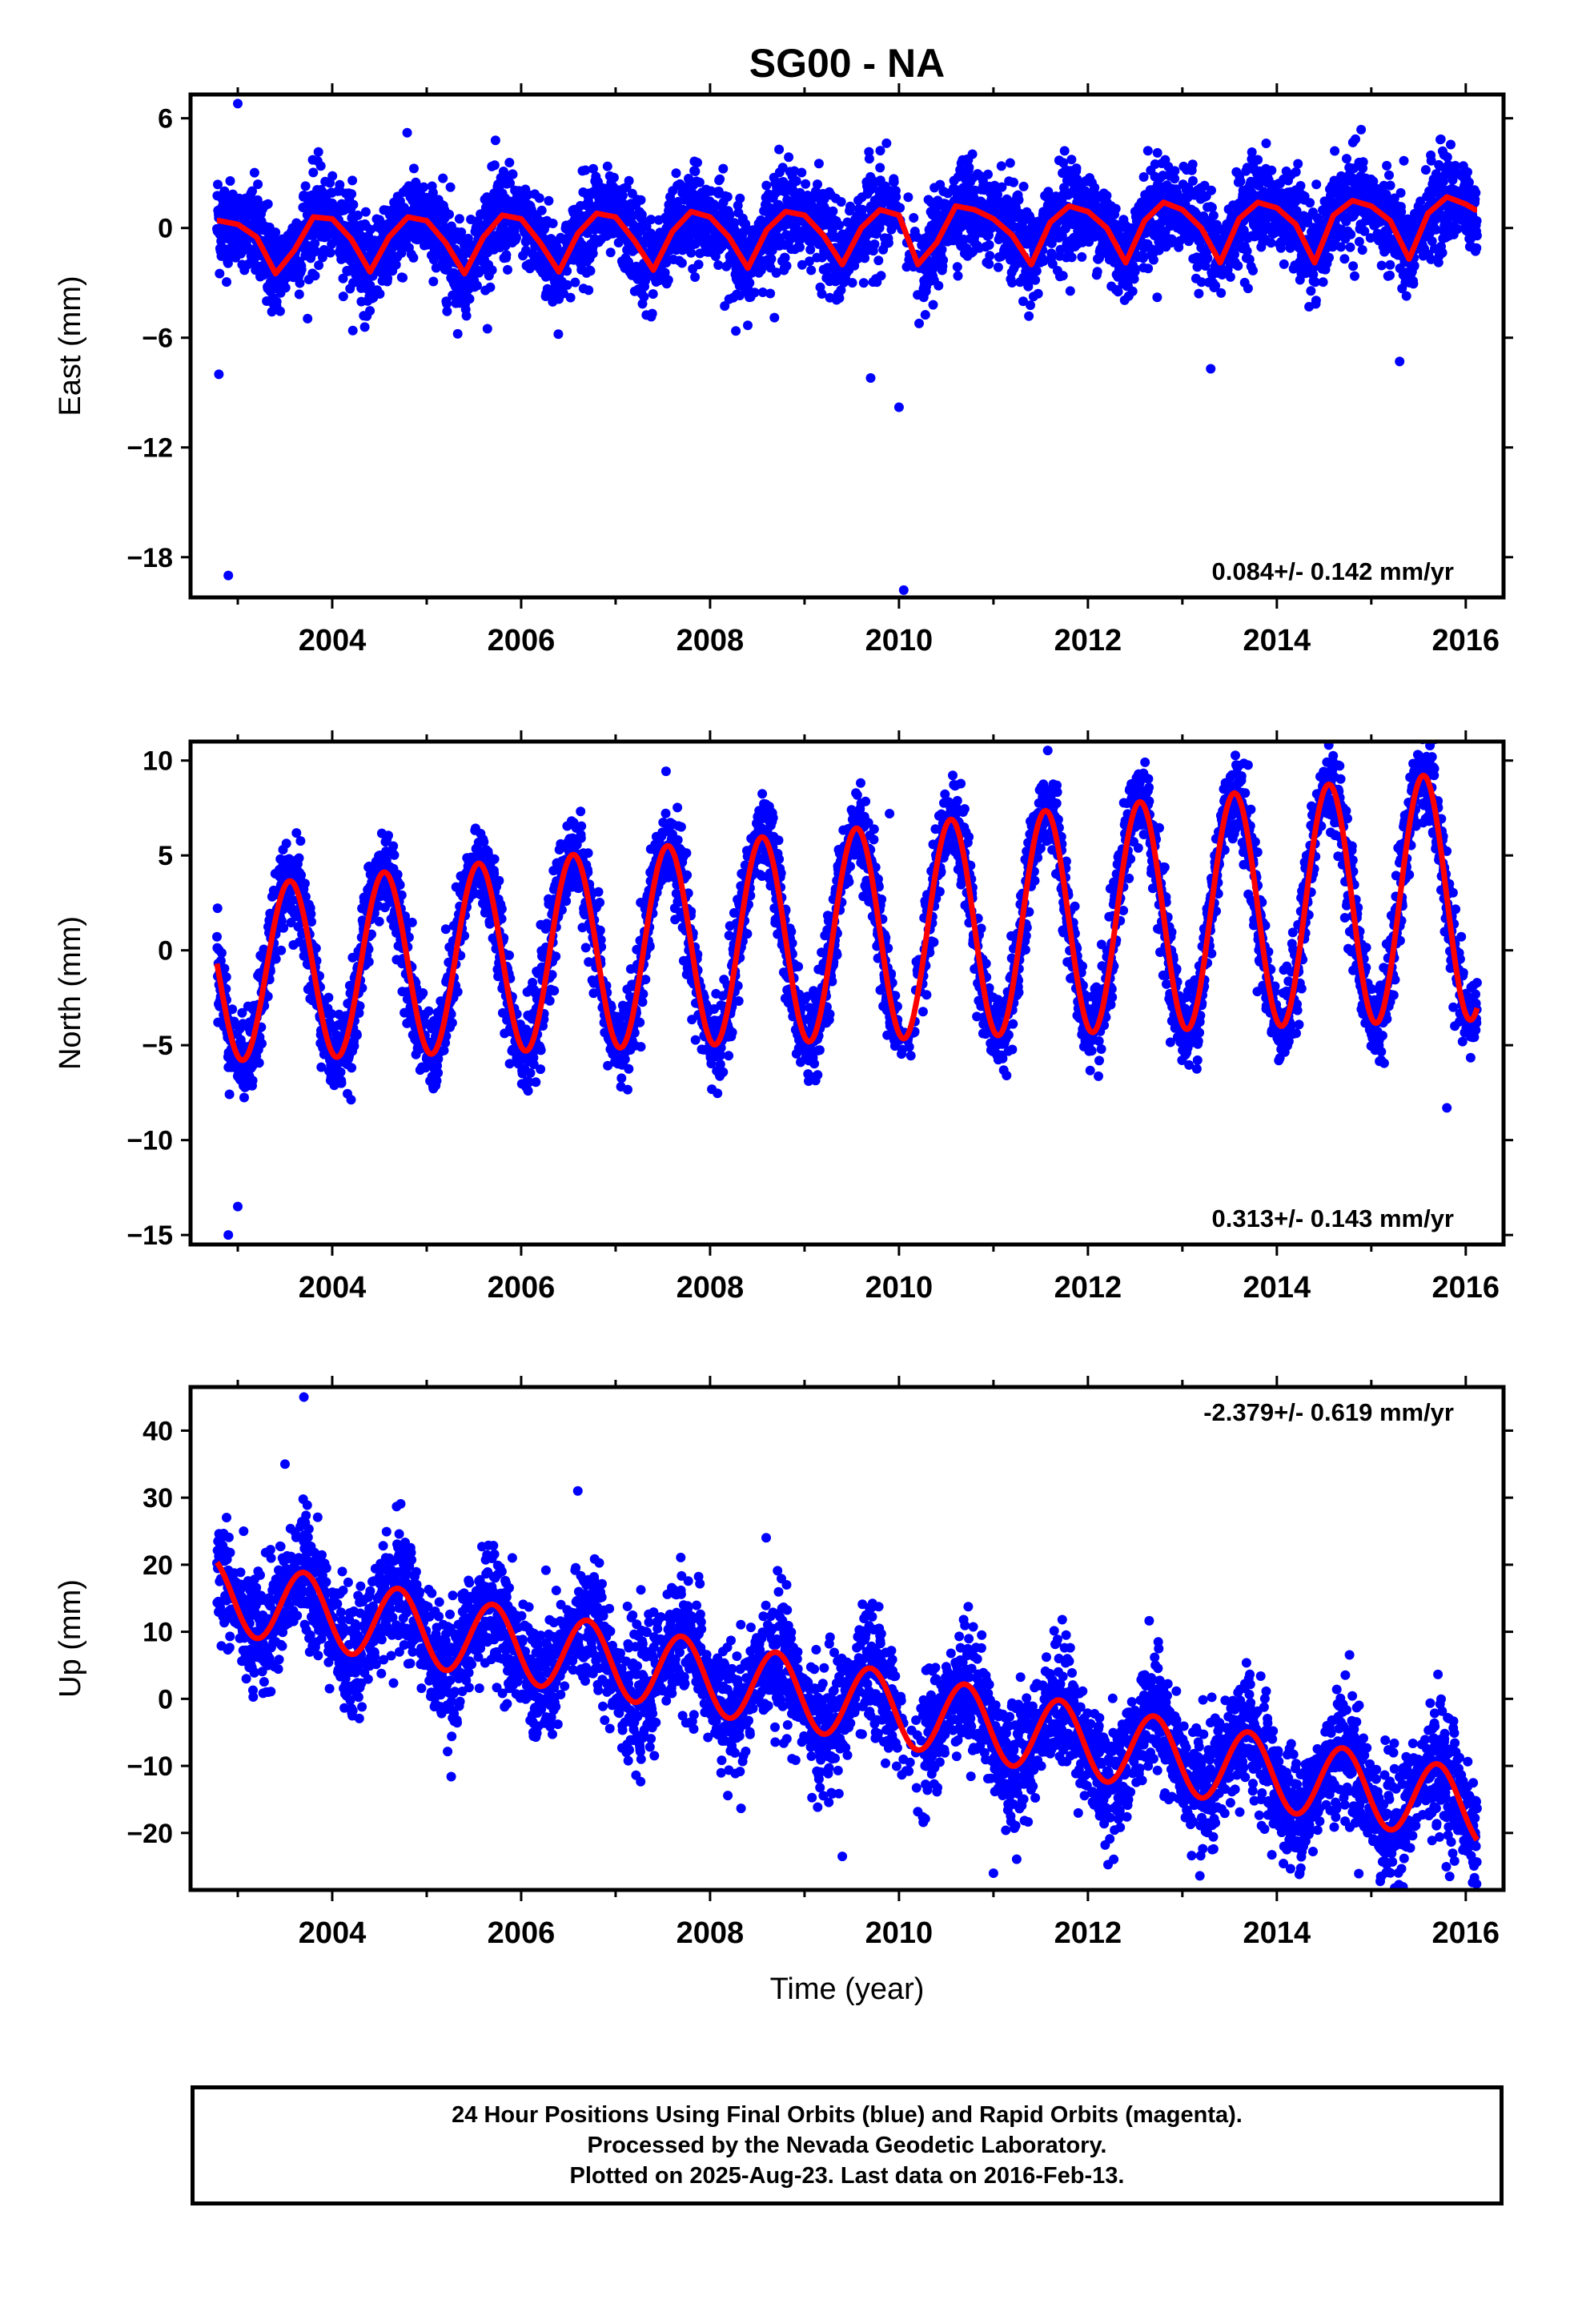  Describe the element at coordinates (1333, 571) in the screenshot. I see `rate-annotation: 0.084+/- 0.142 mm/yr` at that location.